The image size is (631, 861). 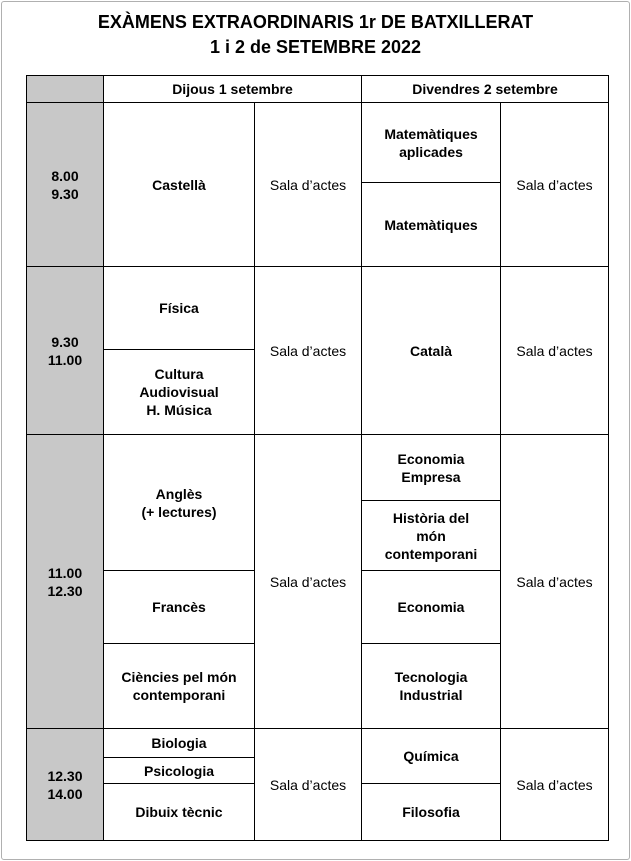 I want to click on text-line: Cultura, so click(x=179, y=374).